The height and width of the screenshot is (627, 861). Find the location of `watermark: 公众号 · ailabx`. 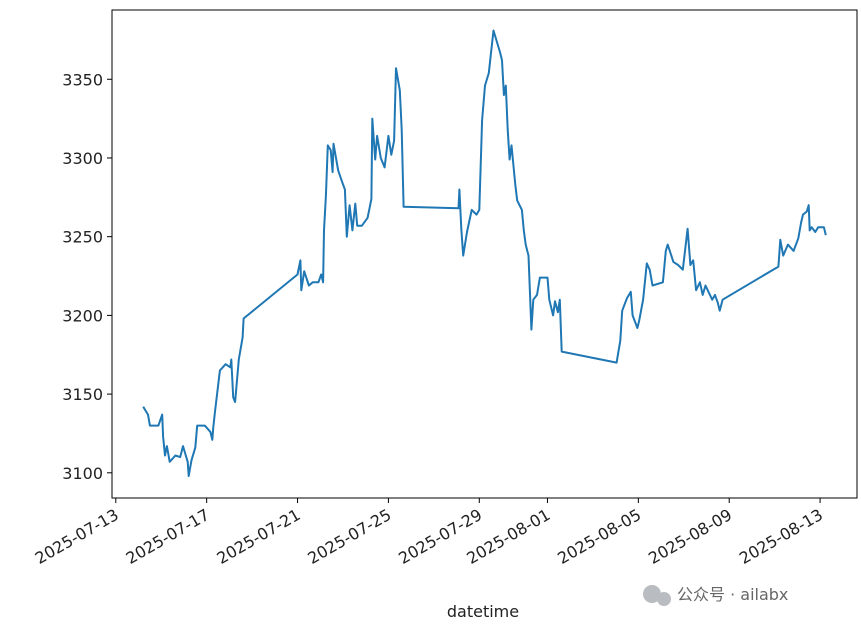

watermark: 公众号 · ailabx is located at coordinates (732, 594).